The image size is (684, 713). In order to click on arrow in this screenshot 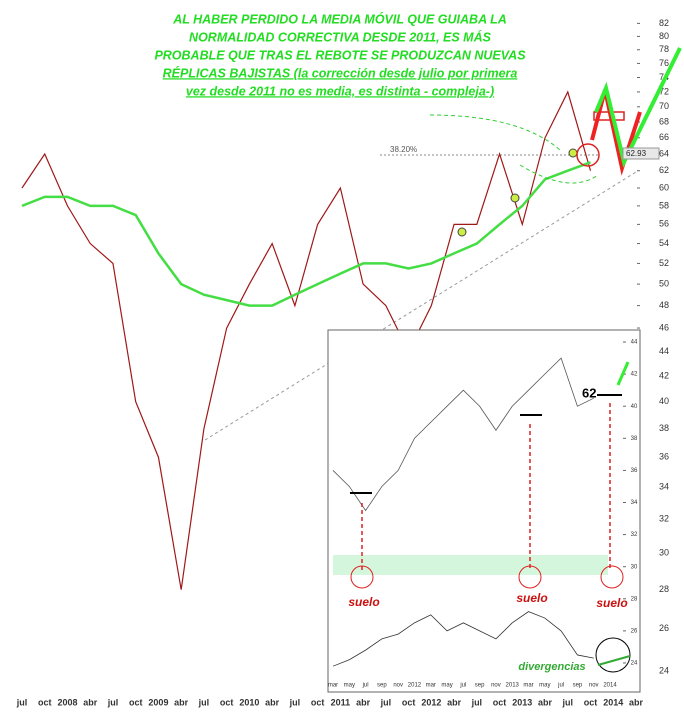, I will do `click(495, 132)`.